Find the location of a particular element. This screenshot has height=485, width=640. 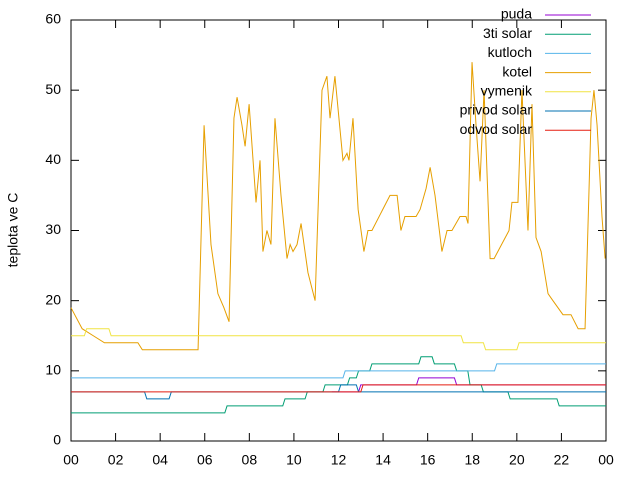

x-tick-label: 20 is located at coordinates (517, 460).